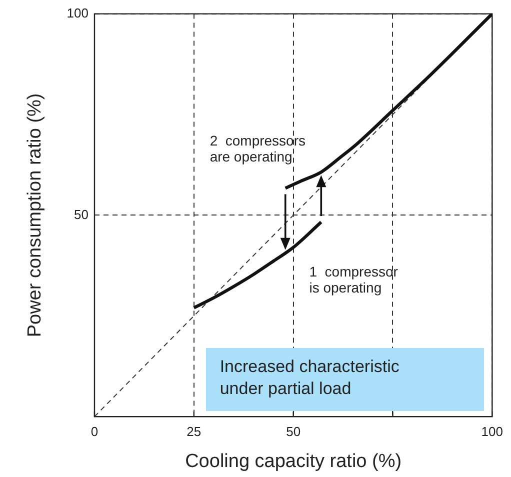 This screenshot has height=477, width=511. I want to click on shaded-box: Increased characteristic under partial load, so click(345, 379).